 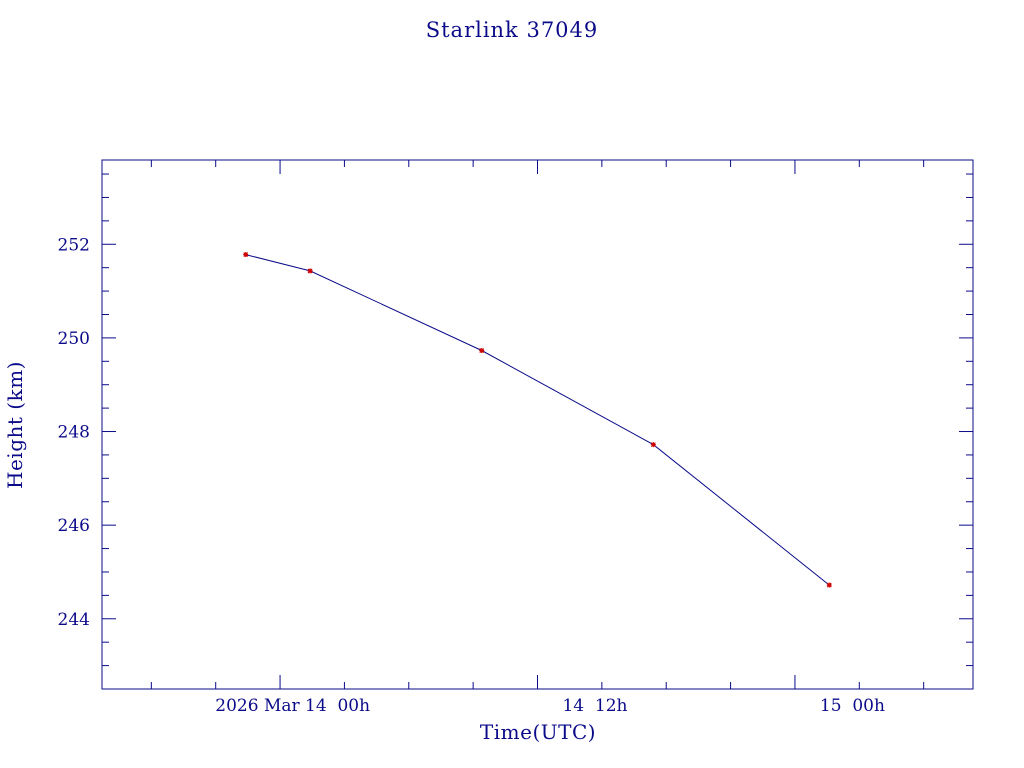 I want to click on x-tick-label: 15 00h, so click(x=852, y=706).